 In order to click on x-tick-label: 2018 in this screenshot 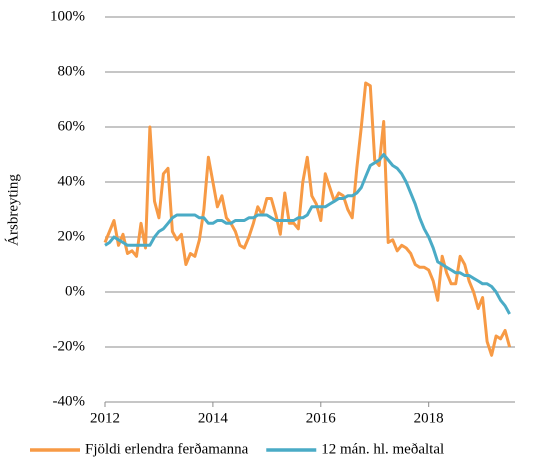, I will do `click(429, 418)`.